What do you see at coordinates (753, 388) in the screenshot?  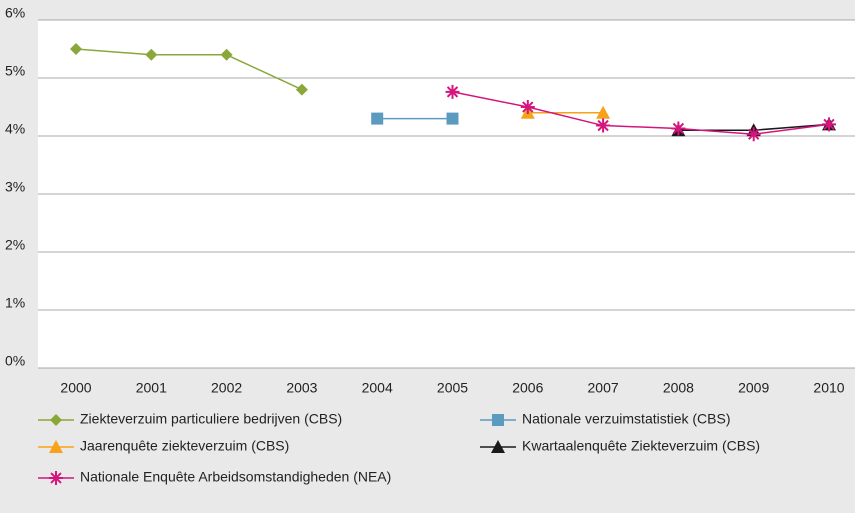 I see `x-tick-label: 2009` at bounding box center [753, 388].